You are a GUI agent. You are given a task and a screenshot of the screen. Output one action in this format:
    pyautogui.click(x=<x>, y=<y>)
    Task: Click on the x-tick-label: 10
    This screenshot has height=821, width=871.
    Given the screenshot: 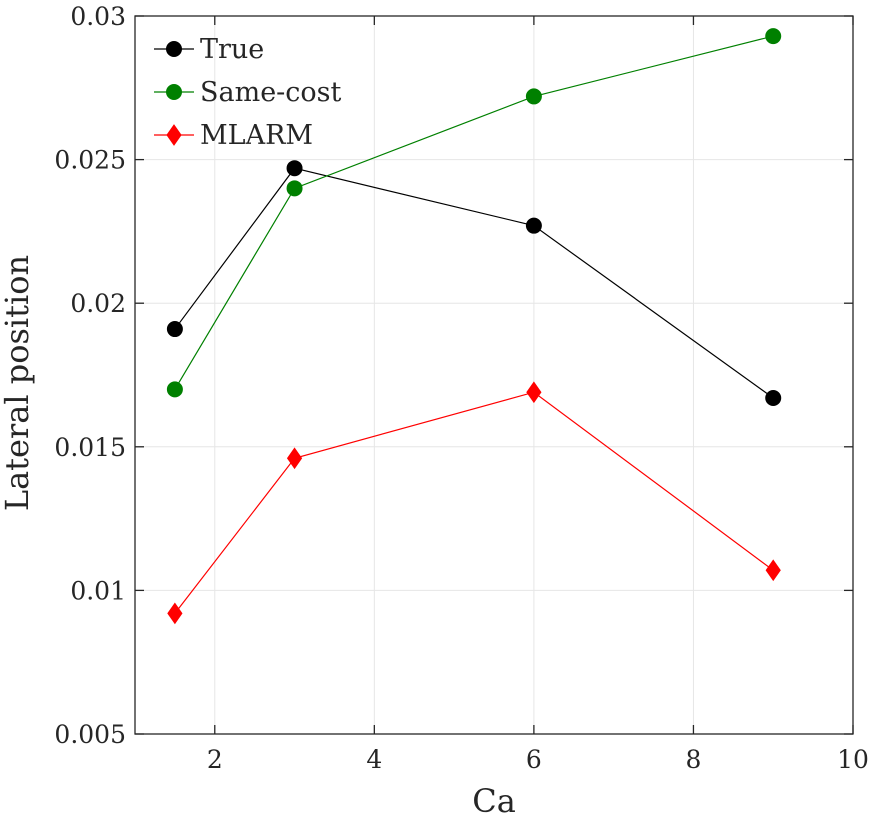 What is the action you would take?
    pyautogui.click(x=853, y=759)
    